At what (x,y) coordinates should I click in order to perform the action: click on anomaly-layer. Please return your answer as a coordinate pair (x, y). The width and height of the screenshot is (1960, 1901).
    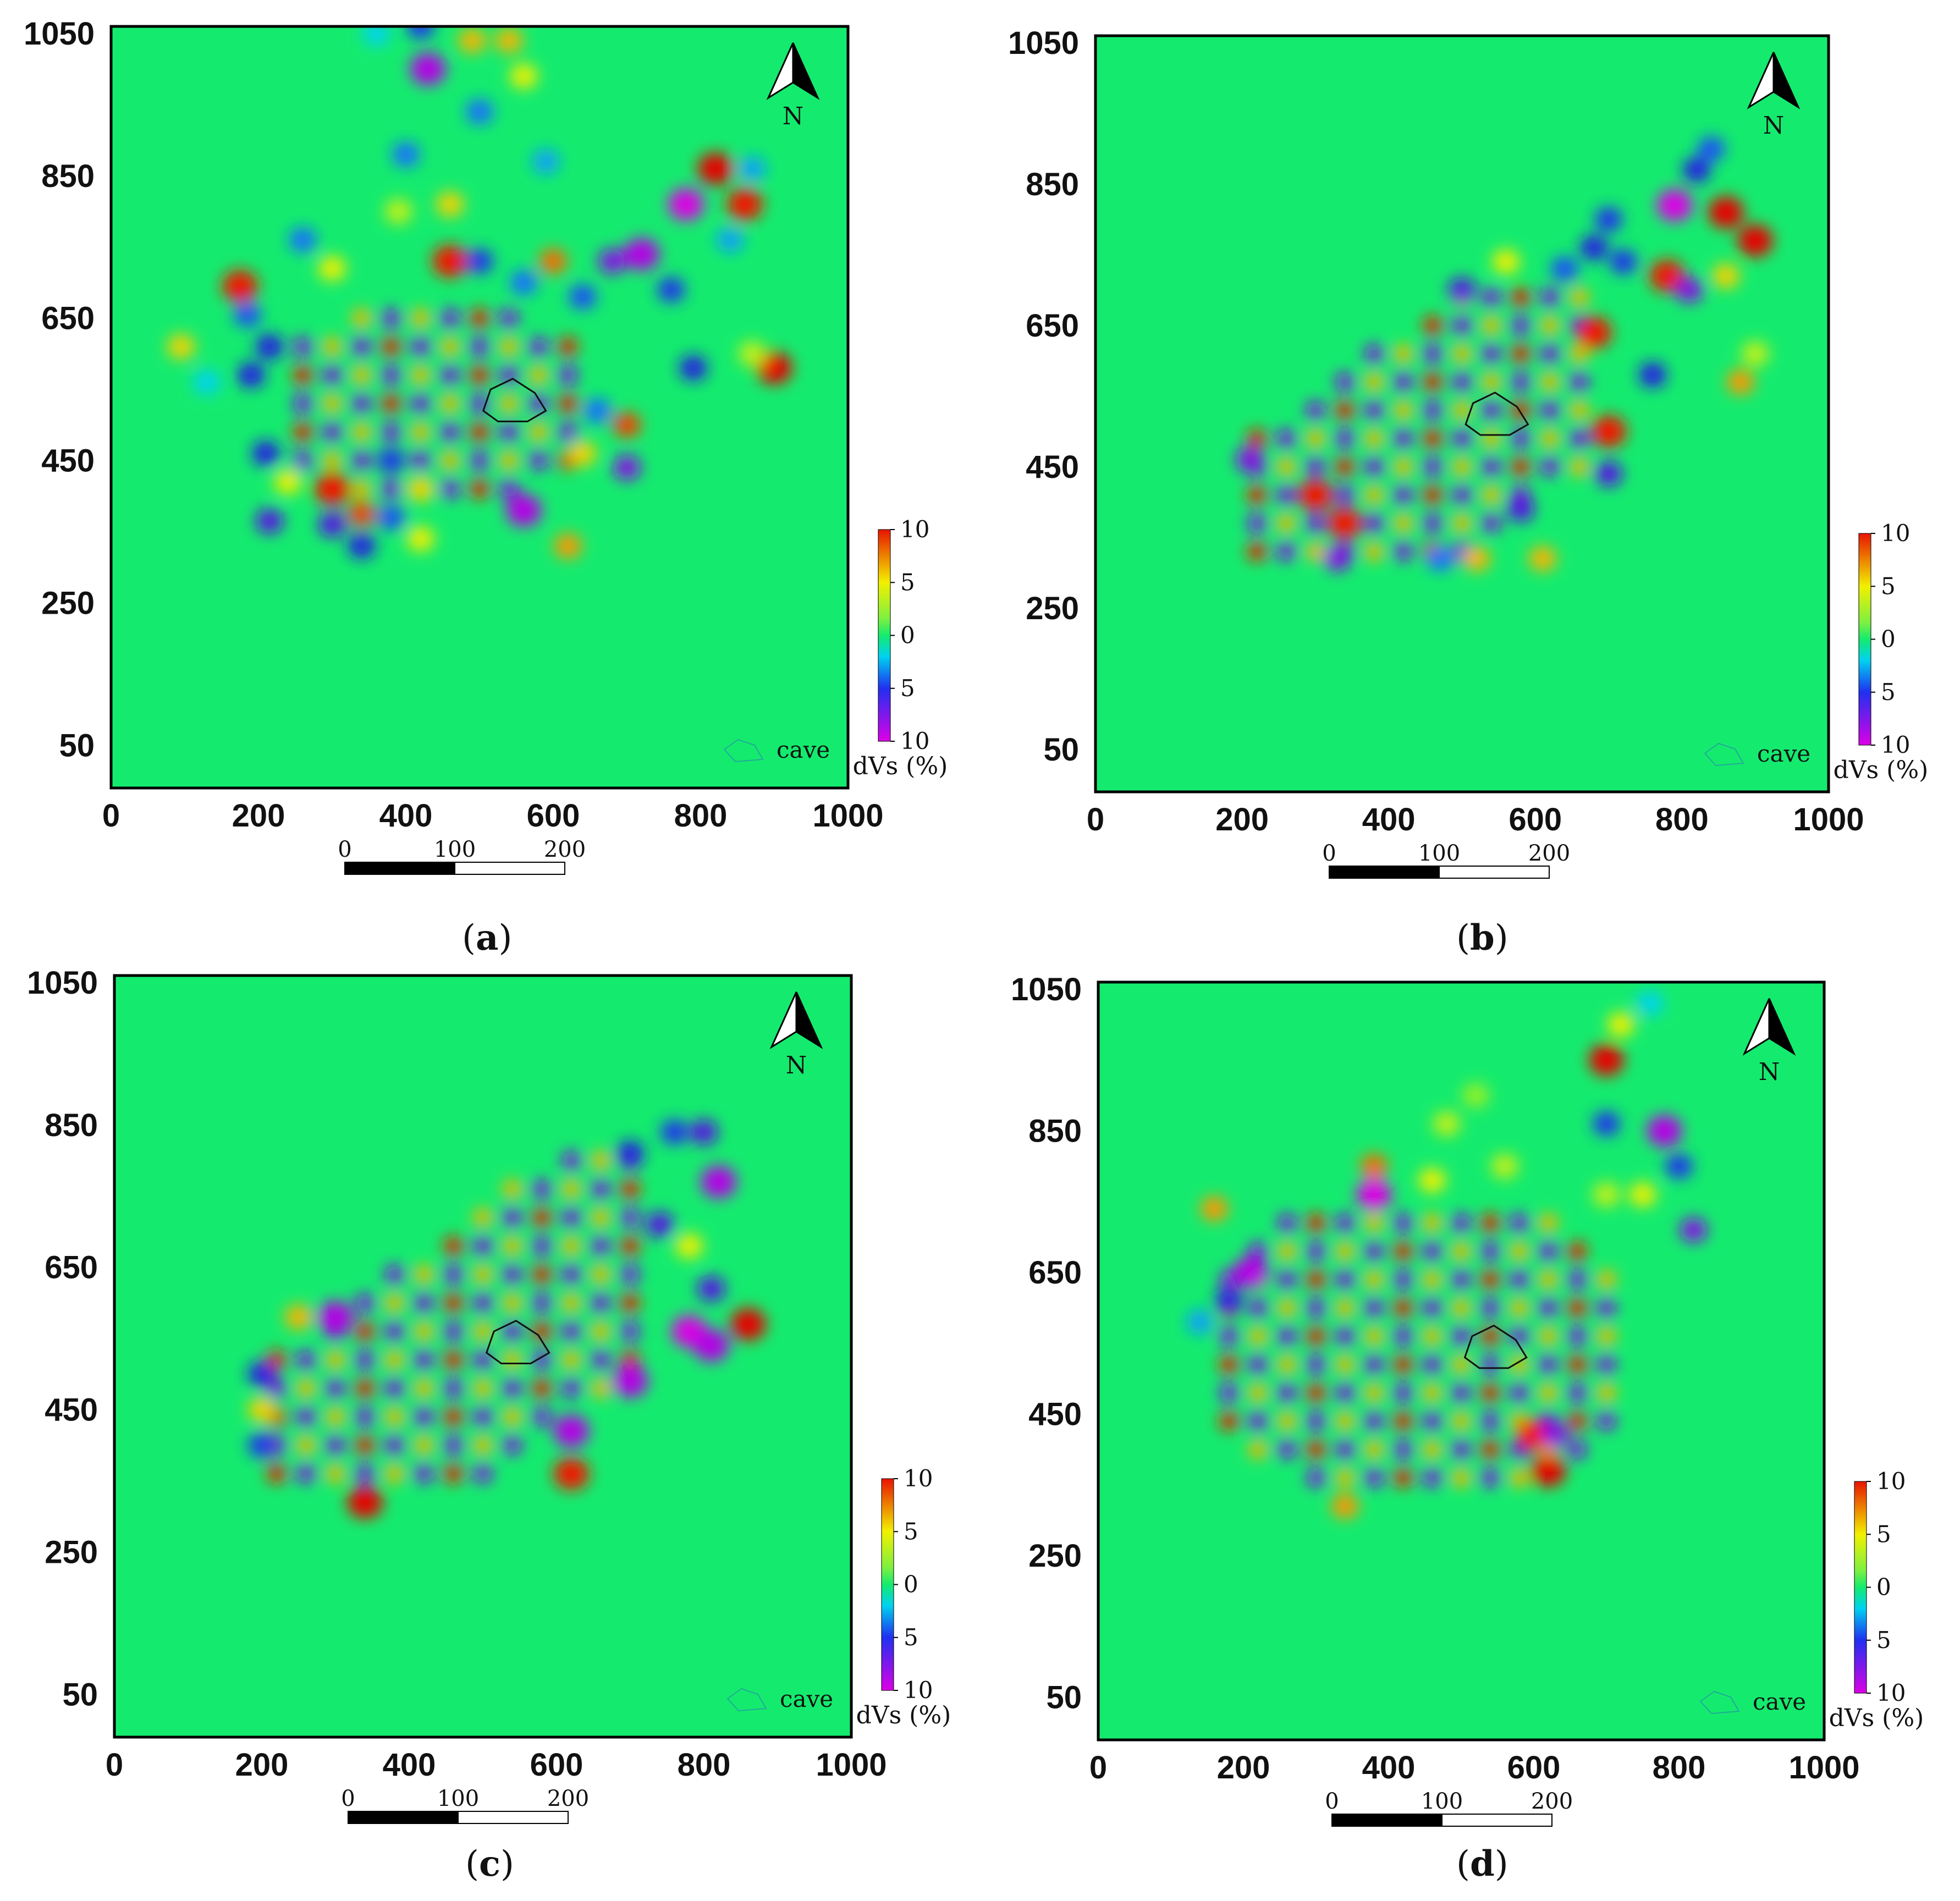
    Looking at the image, I should click on (507, 1319).